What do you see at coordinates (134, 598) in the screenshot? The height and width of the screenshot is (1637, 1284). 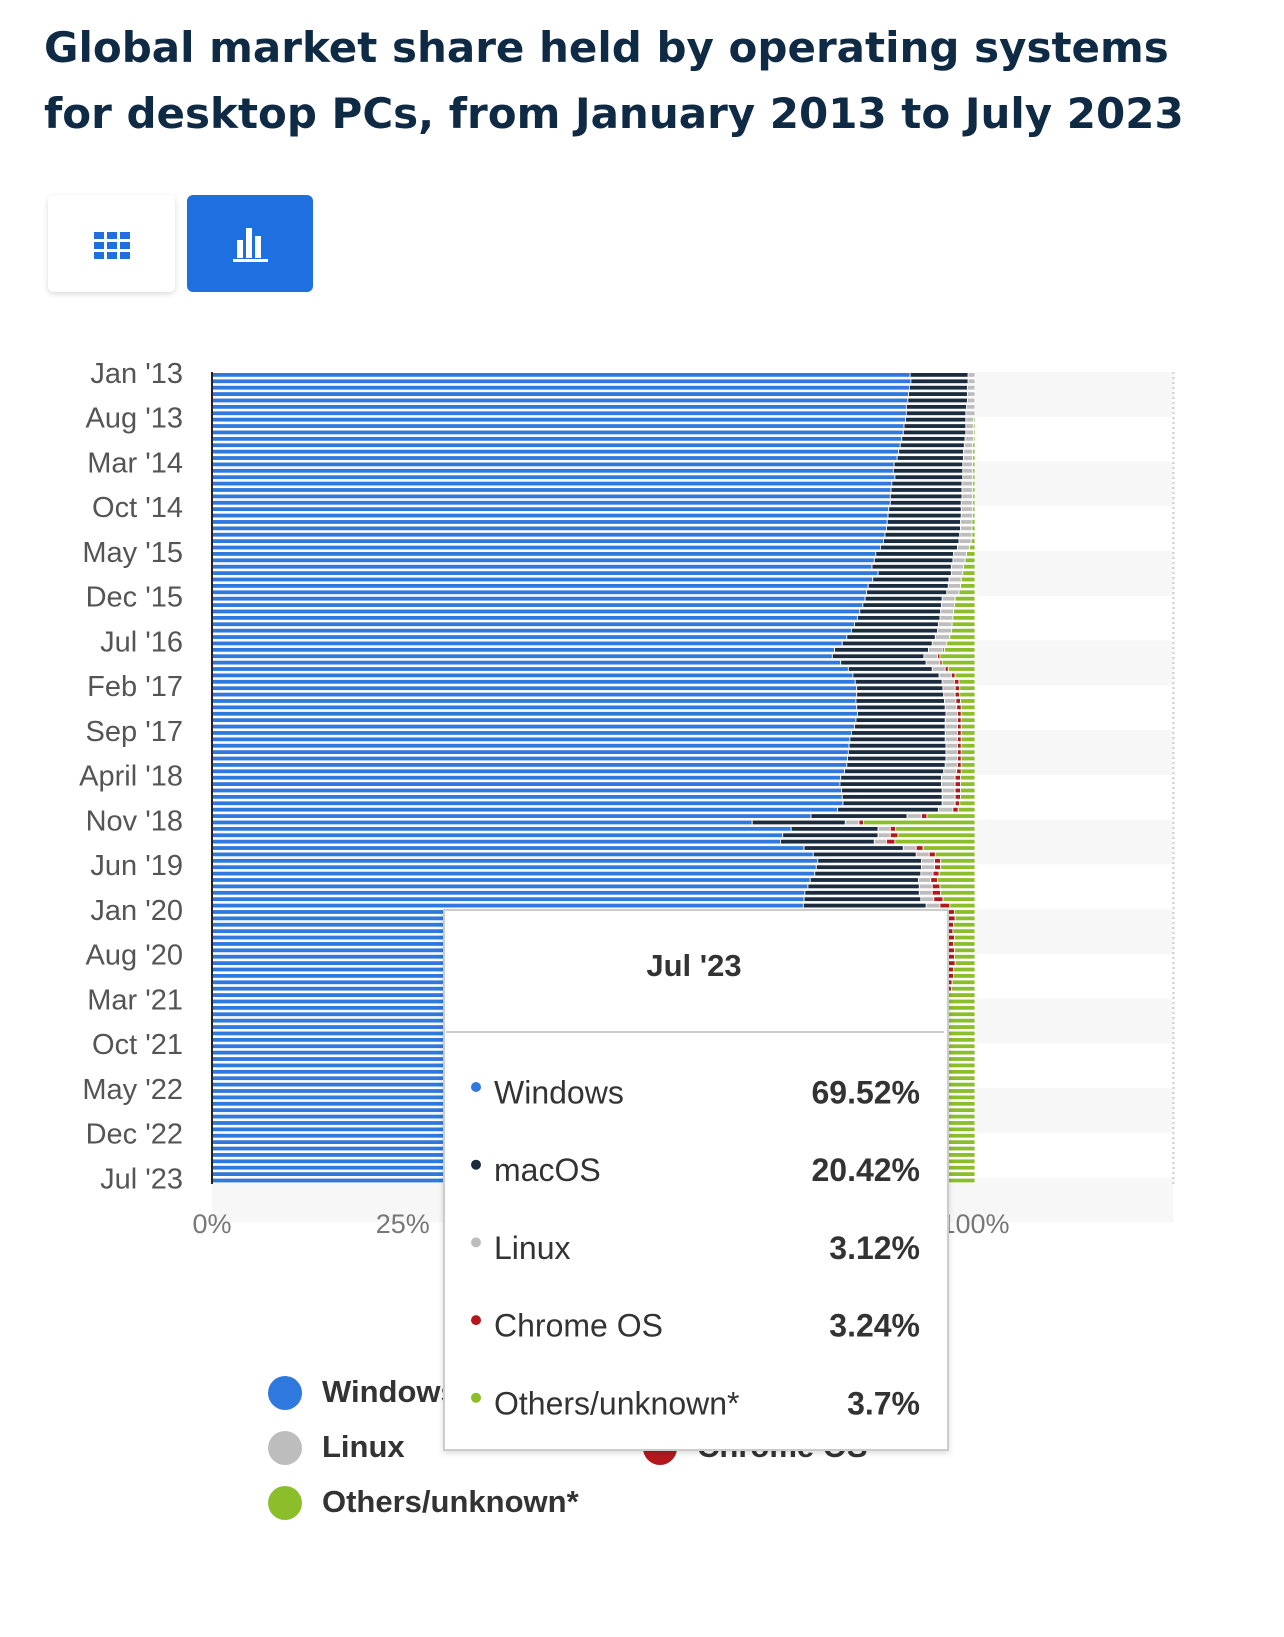 I see `y-tick-label: Dec '15` at bounding box center [134, 598].